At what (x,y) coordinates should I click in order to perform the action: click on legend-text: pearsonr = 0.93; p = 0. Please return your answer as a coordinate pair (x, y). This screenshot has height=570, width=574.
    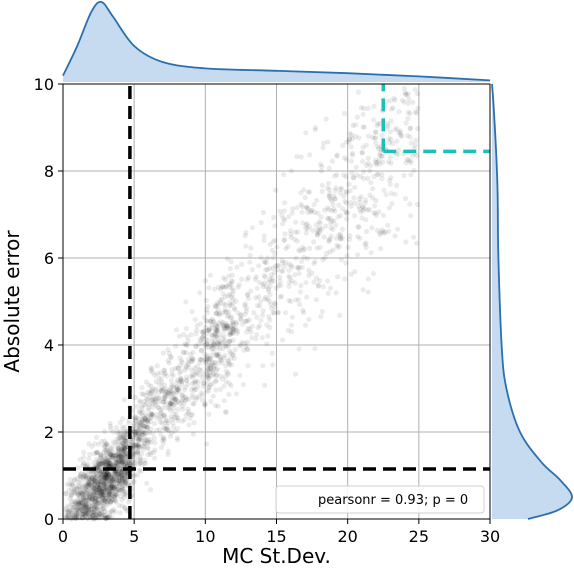
    Looking at the image, I should click on (393, 500).